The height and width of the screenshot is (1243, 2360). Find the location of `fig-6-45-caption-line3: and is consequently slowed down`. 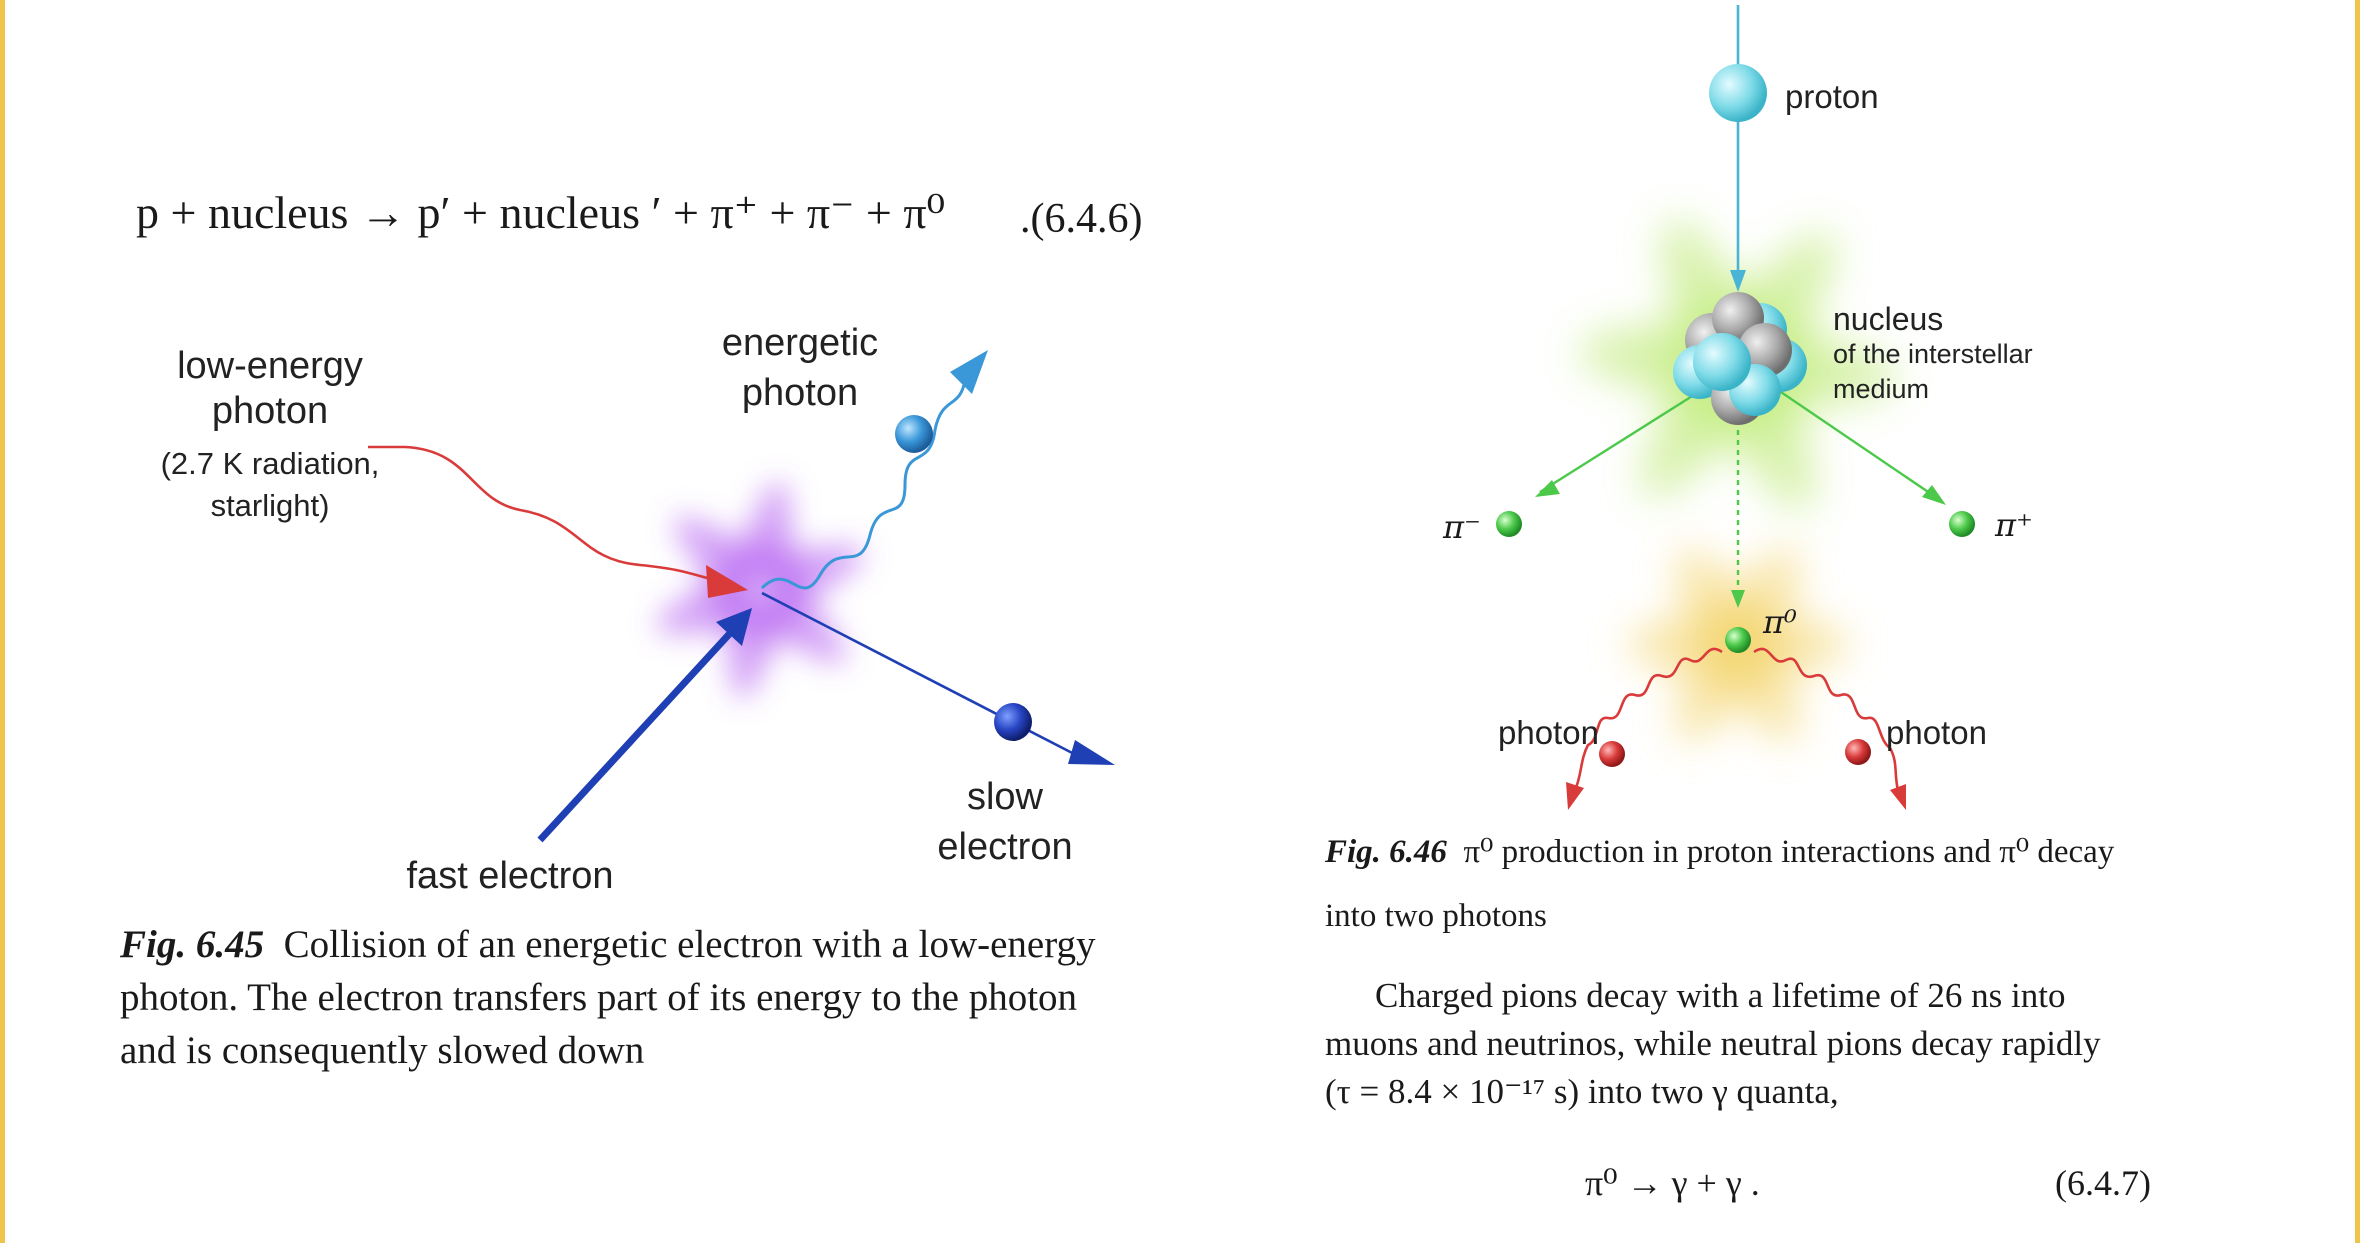

fig-6-45-caption-line3: and is consequently slowed down is located at coordinates (382, 1050).